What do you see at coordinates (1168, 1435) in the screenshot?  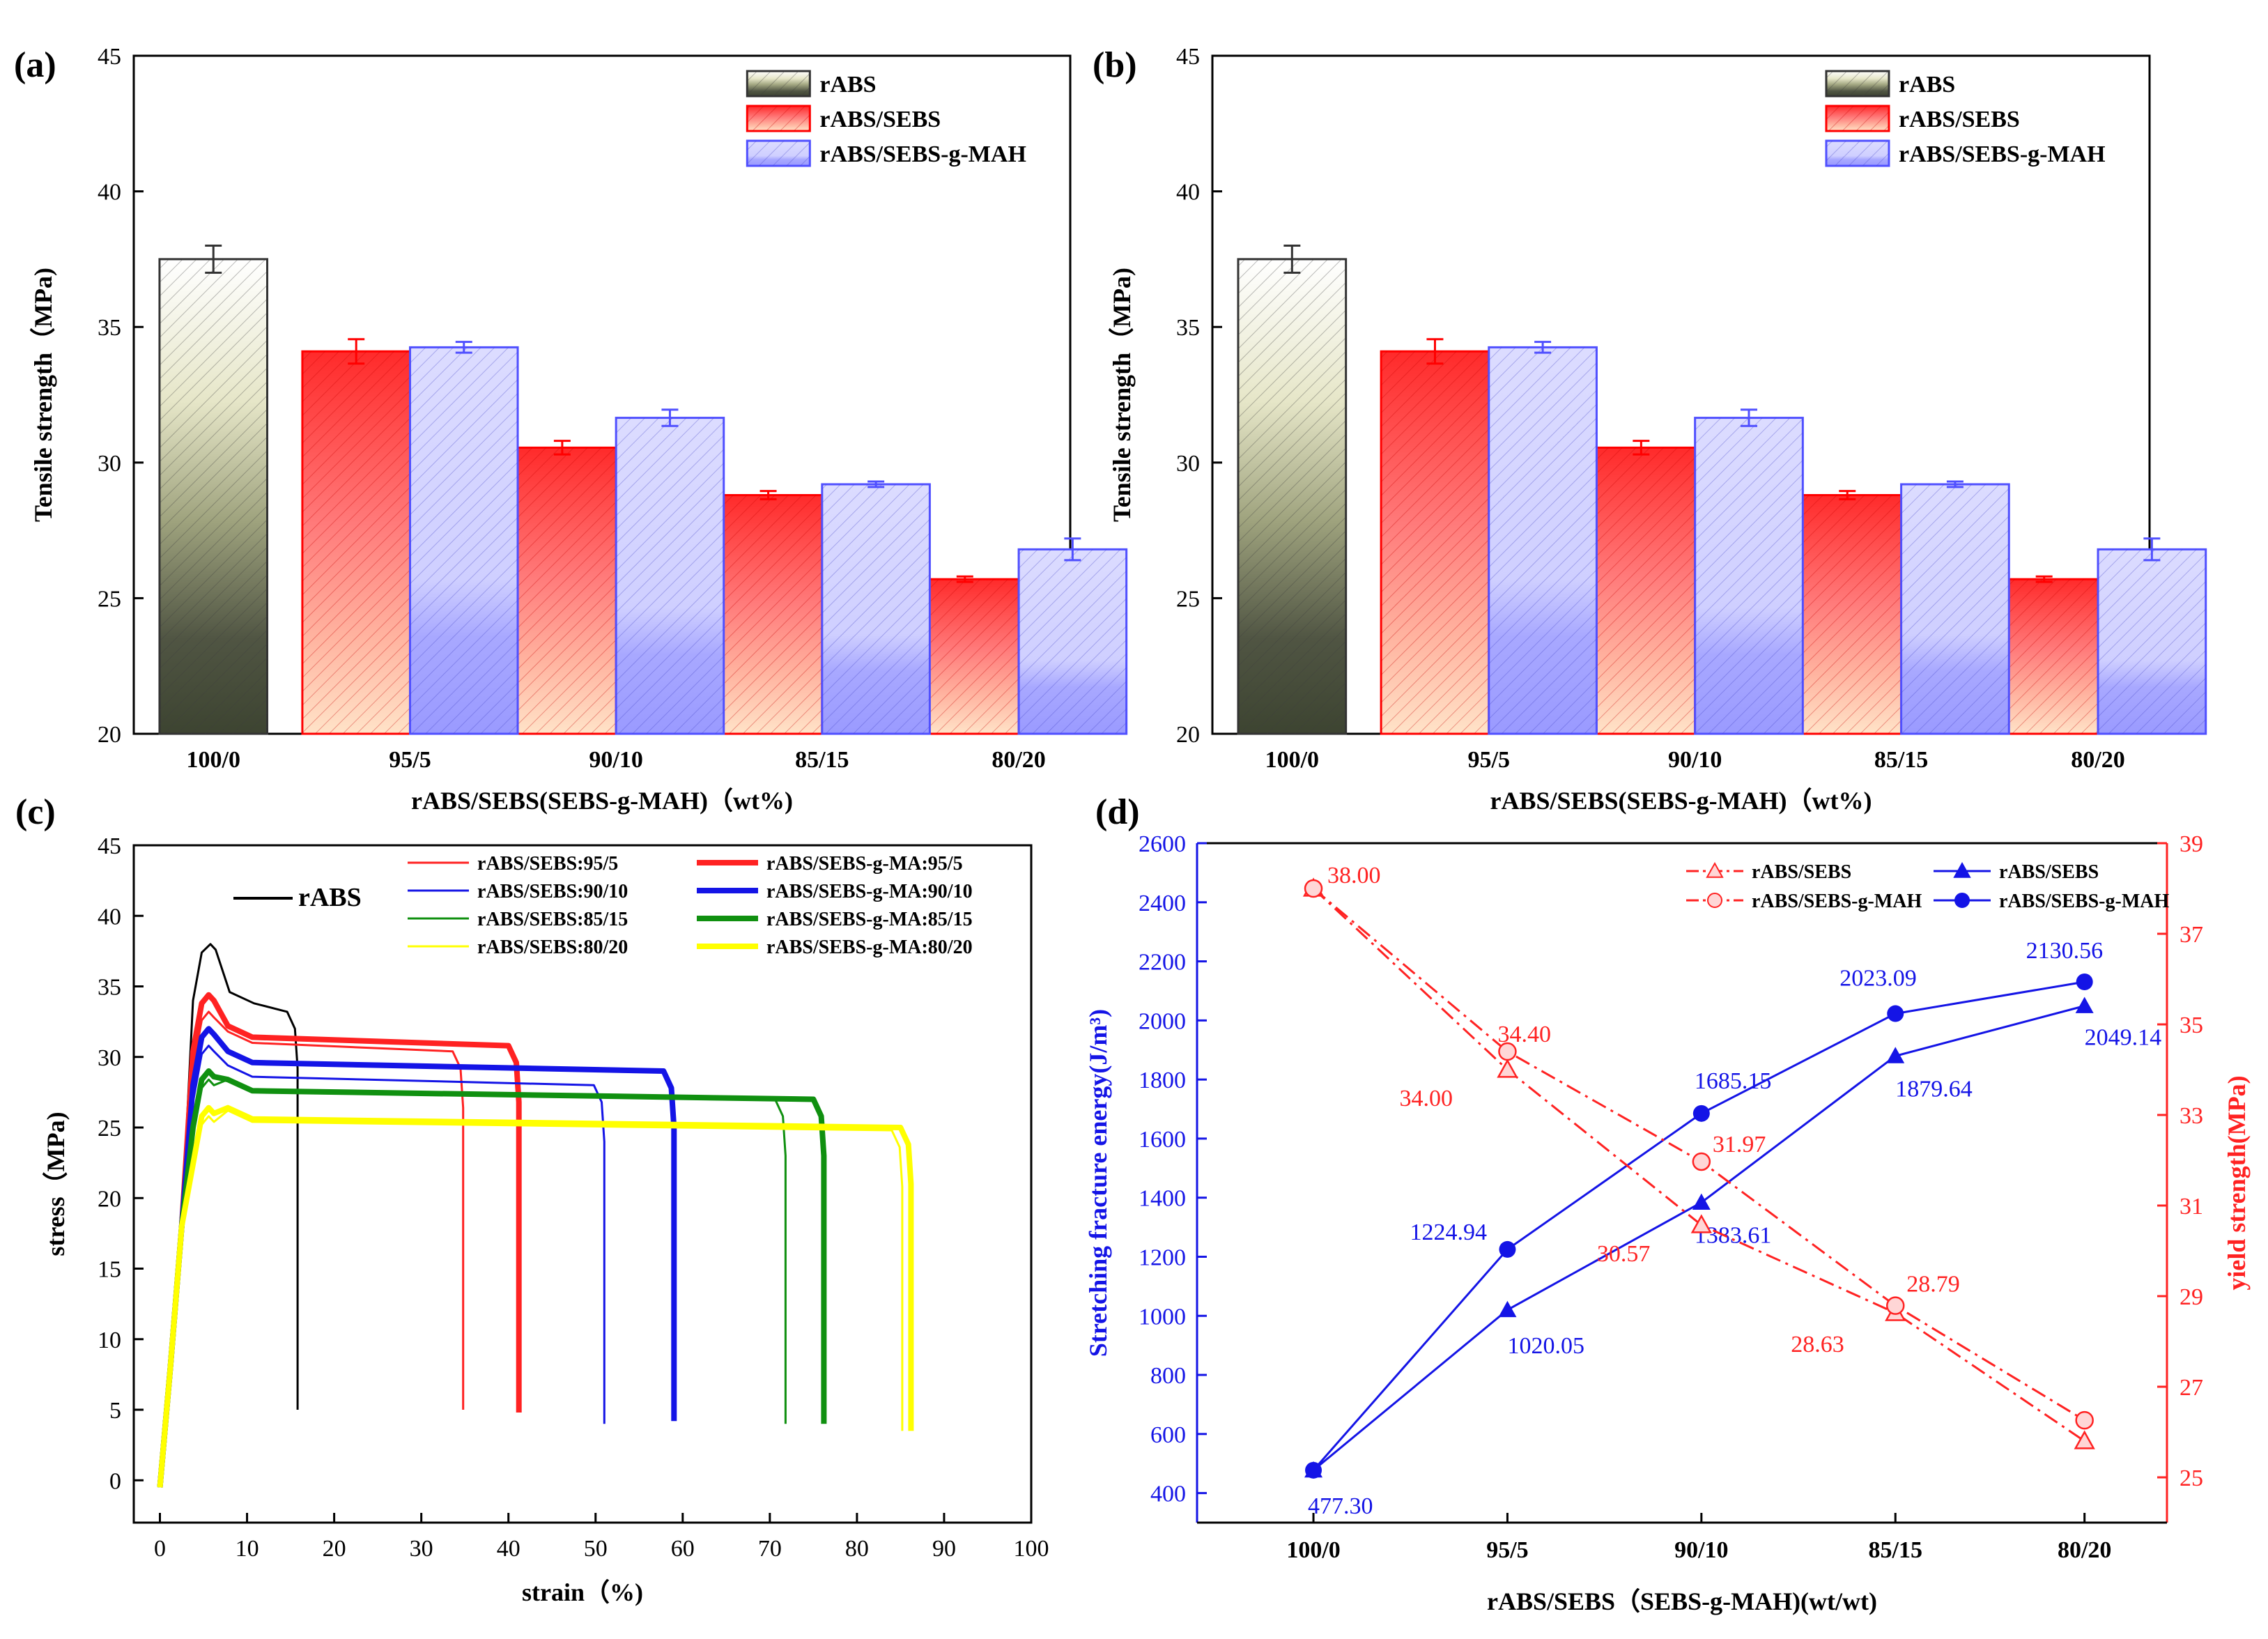 I see `y-left-tick-label: 600` at bounding box center [1168, 1435].